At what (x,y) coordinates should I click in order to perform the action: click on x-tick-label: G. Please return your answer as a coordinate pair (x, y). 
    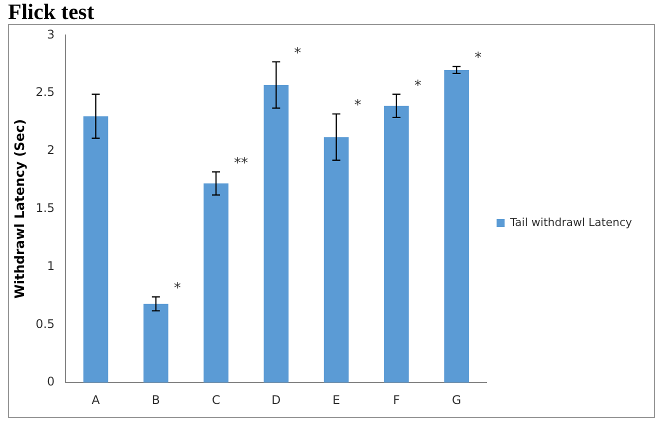
    Looking at the image, I should click on (457, 399).